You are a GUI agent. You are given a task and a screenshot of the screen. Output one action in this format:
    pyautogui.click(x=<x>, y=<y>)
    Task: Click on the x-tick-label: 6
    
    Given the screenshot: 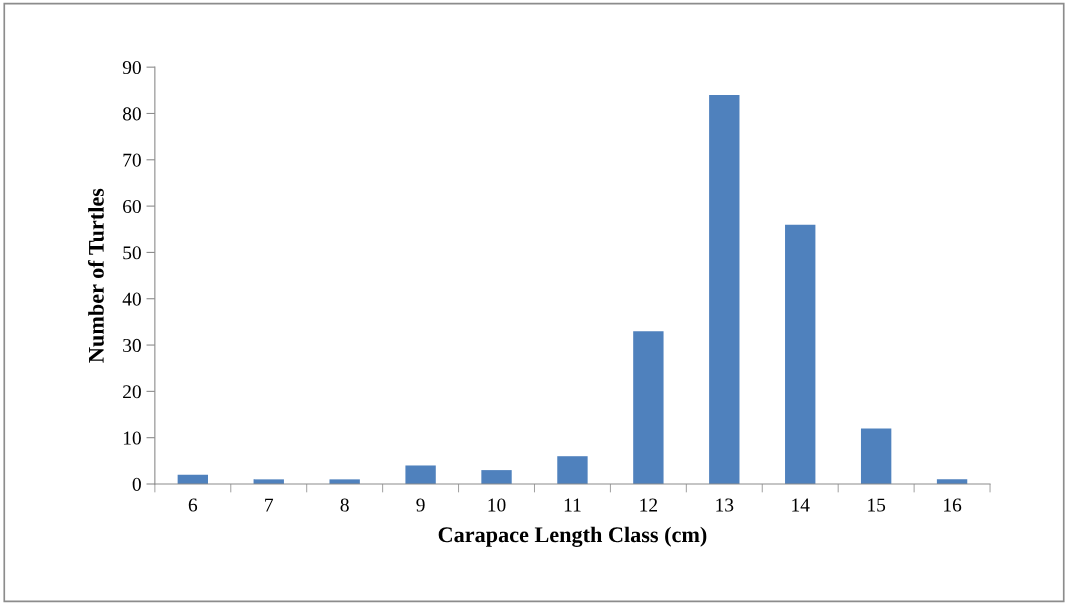 What is the action you would take?
    pyautogui.click(x=193, y=505)
    